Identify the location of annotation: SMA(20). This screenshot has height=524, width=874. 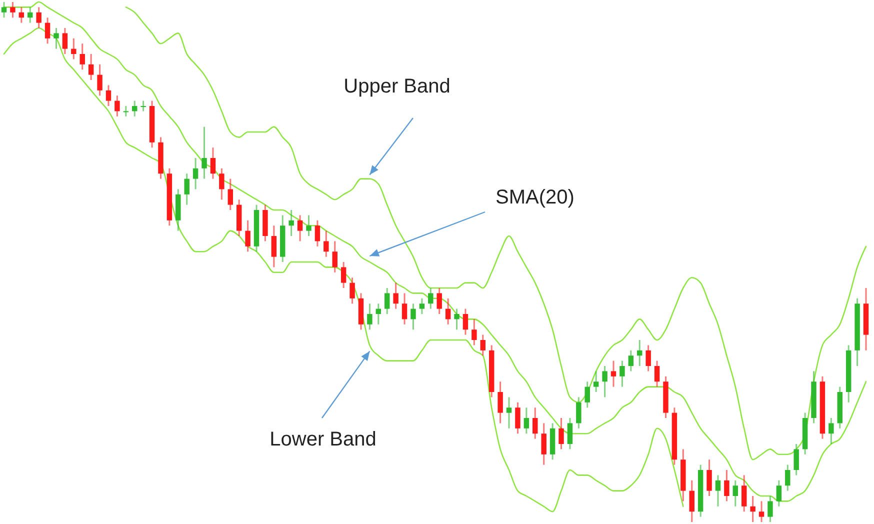
(535, 197).